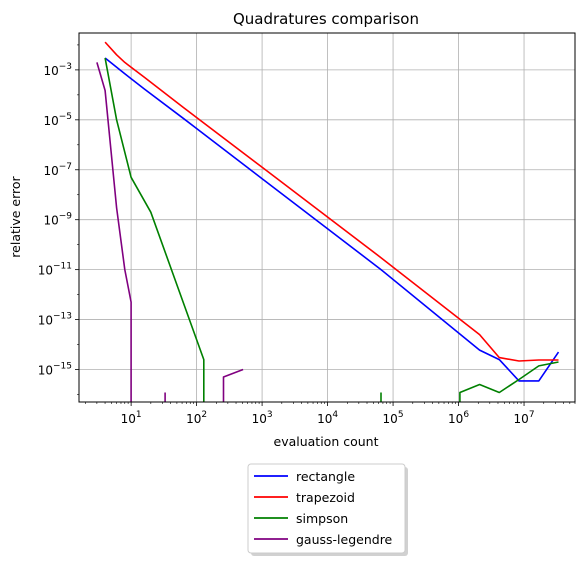 This screenshot has width=584, height=562. I want to click on x-tick-label: 10⁶, so click(458, 418).